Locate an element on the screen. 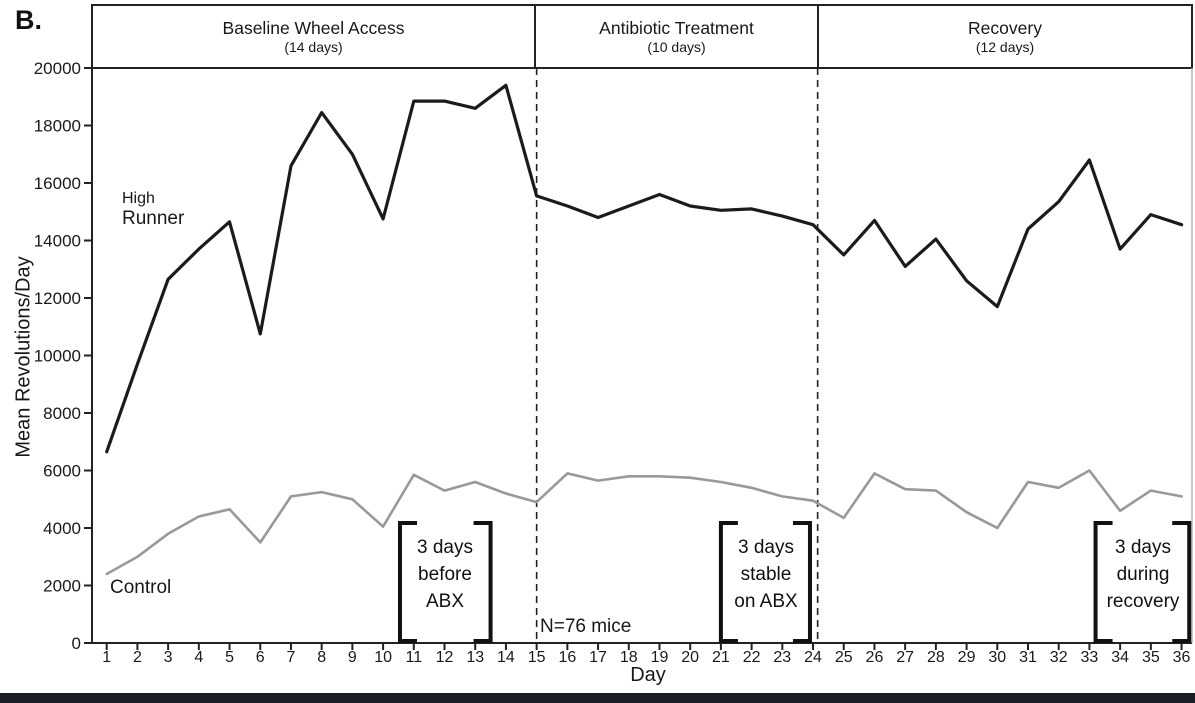 This screenshot has width=1195, height=703. y-tick-label: 0 is located at coordinates (76, 643).